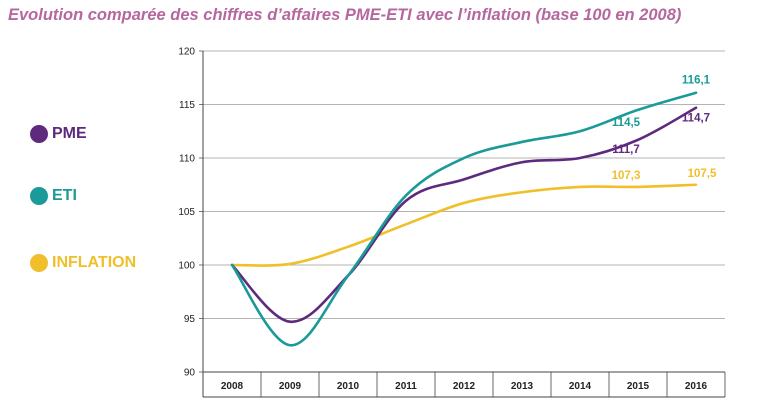 The height and width of the screenshot is (403, 759). Describe the element at coordinates (522, 386) in the screenshot. I see `x-tick-label: 2013` at that location.